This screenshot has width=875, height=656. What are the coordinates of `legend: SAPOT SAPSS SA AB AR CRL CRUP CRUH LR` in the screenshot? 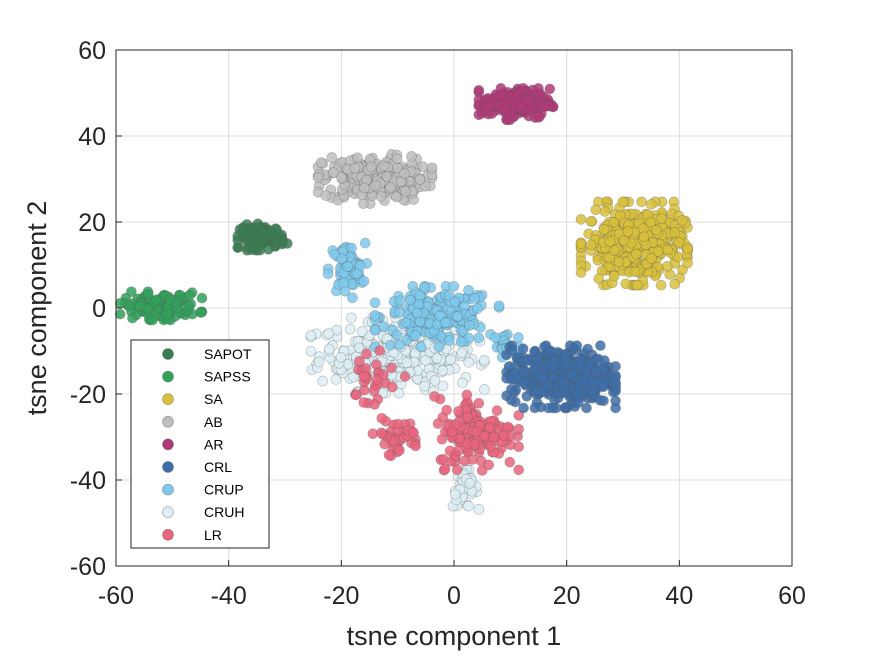 It's located at (200, 444).